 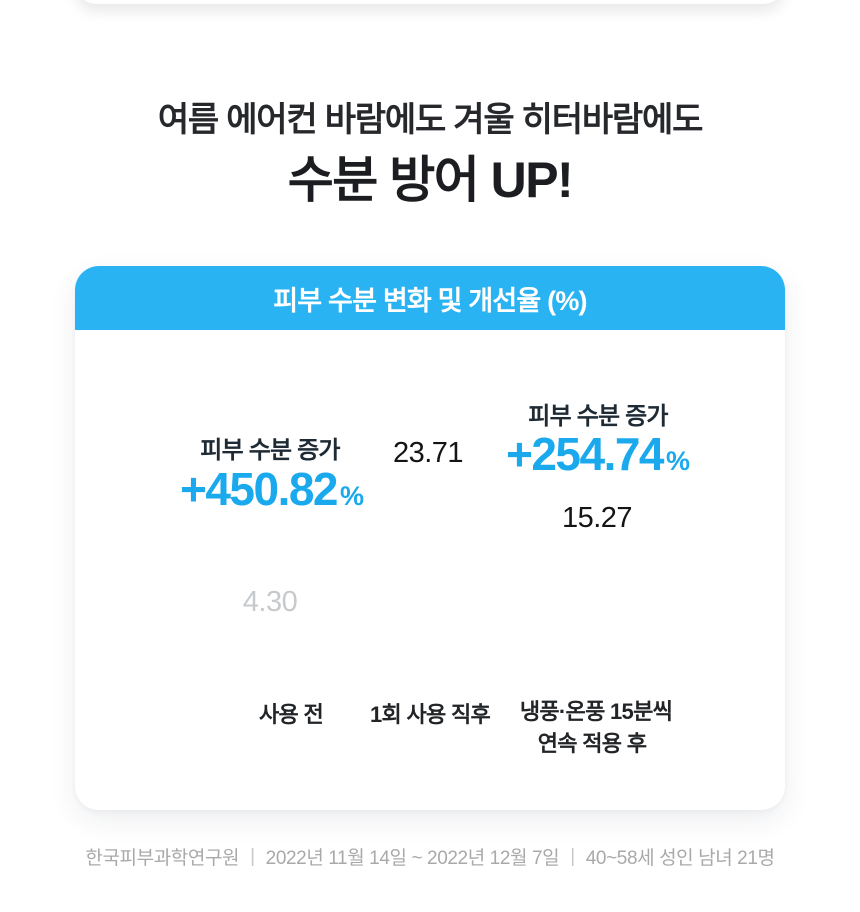 I want to click on annotation2-number: +254.74, so click(x=585, y=454).